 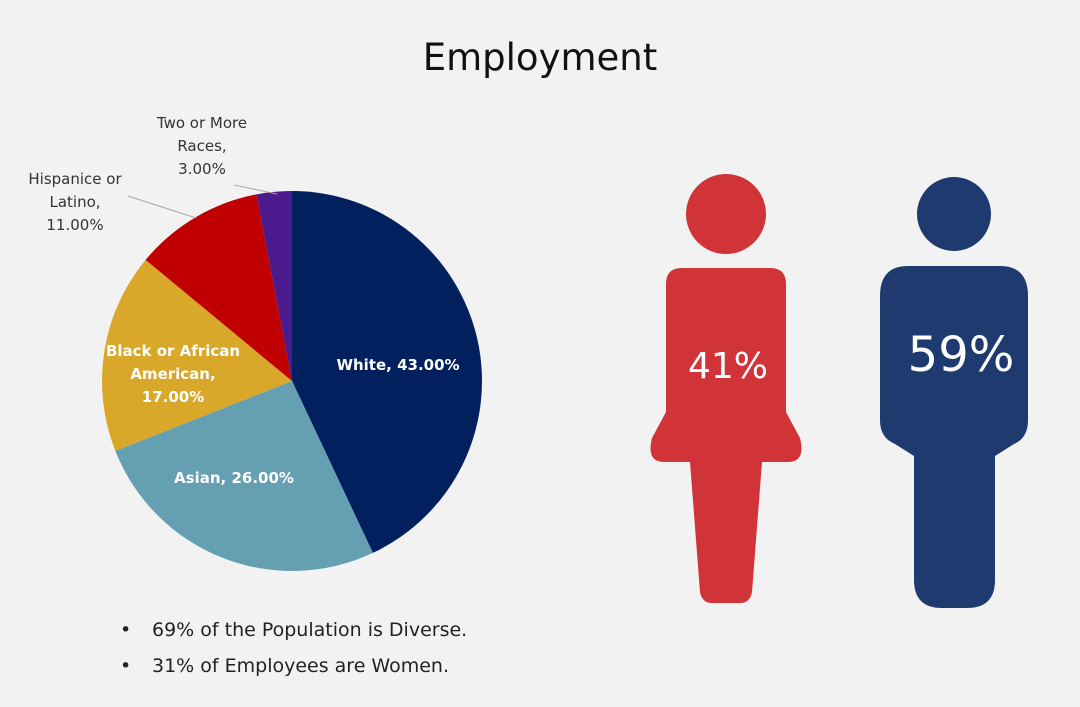 I want to click on woman-head, so click(x=726, y=214).